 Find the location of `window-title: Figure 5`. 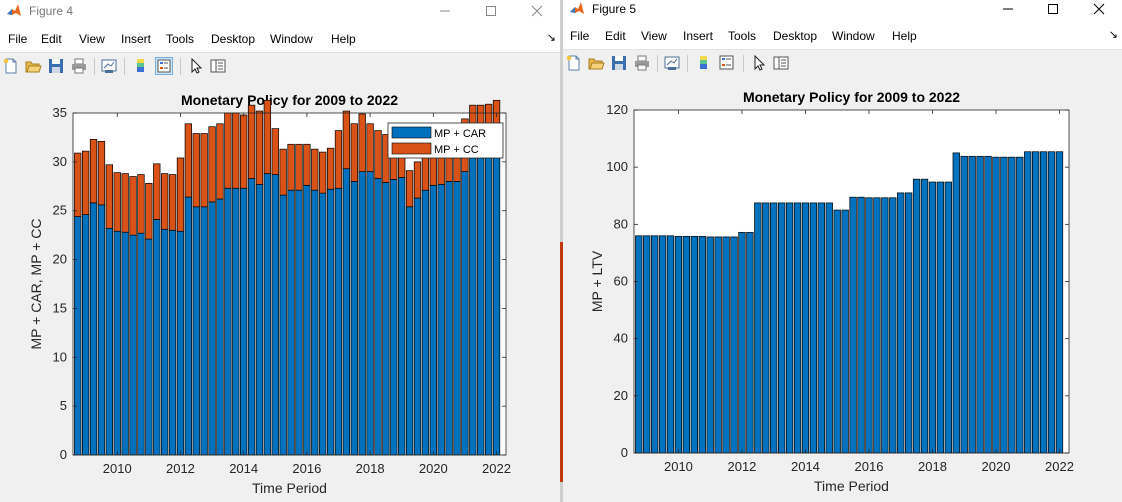

window-title: Figure 5 is located at coordinates (614, 9).